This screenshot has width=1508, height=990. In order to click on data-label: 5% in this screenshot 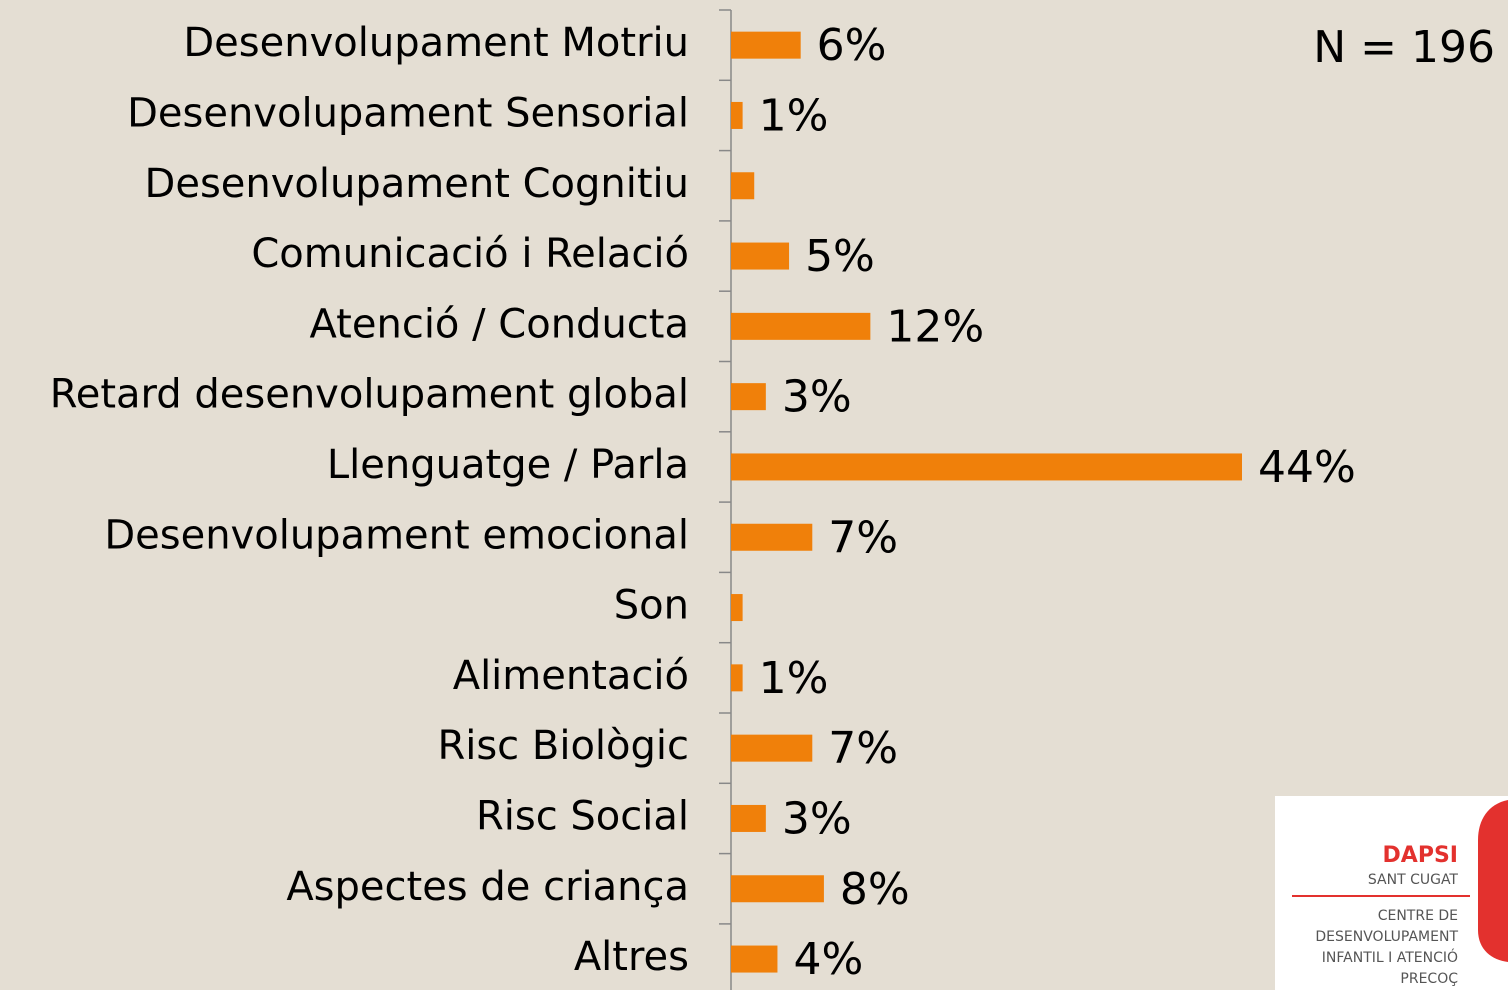, I will do `click(840, 256)`.